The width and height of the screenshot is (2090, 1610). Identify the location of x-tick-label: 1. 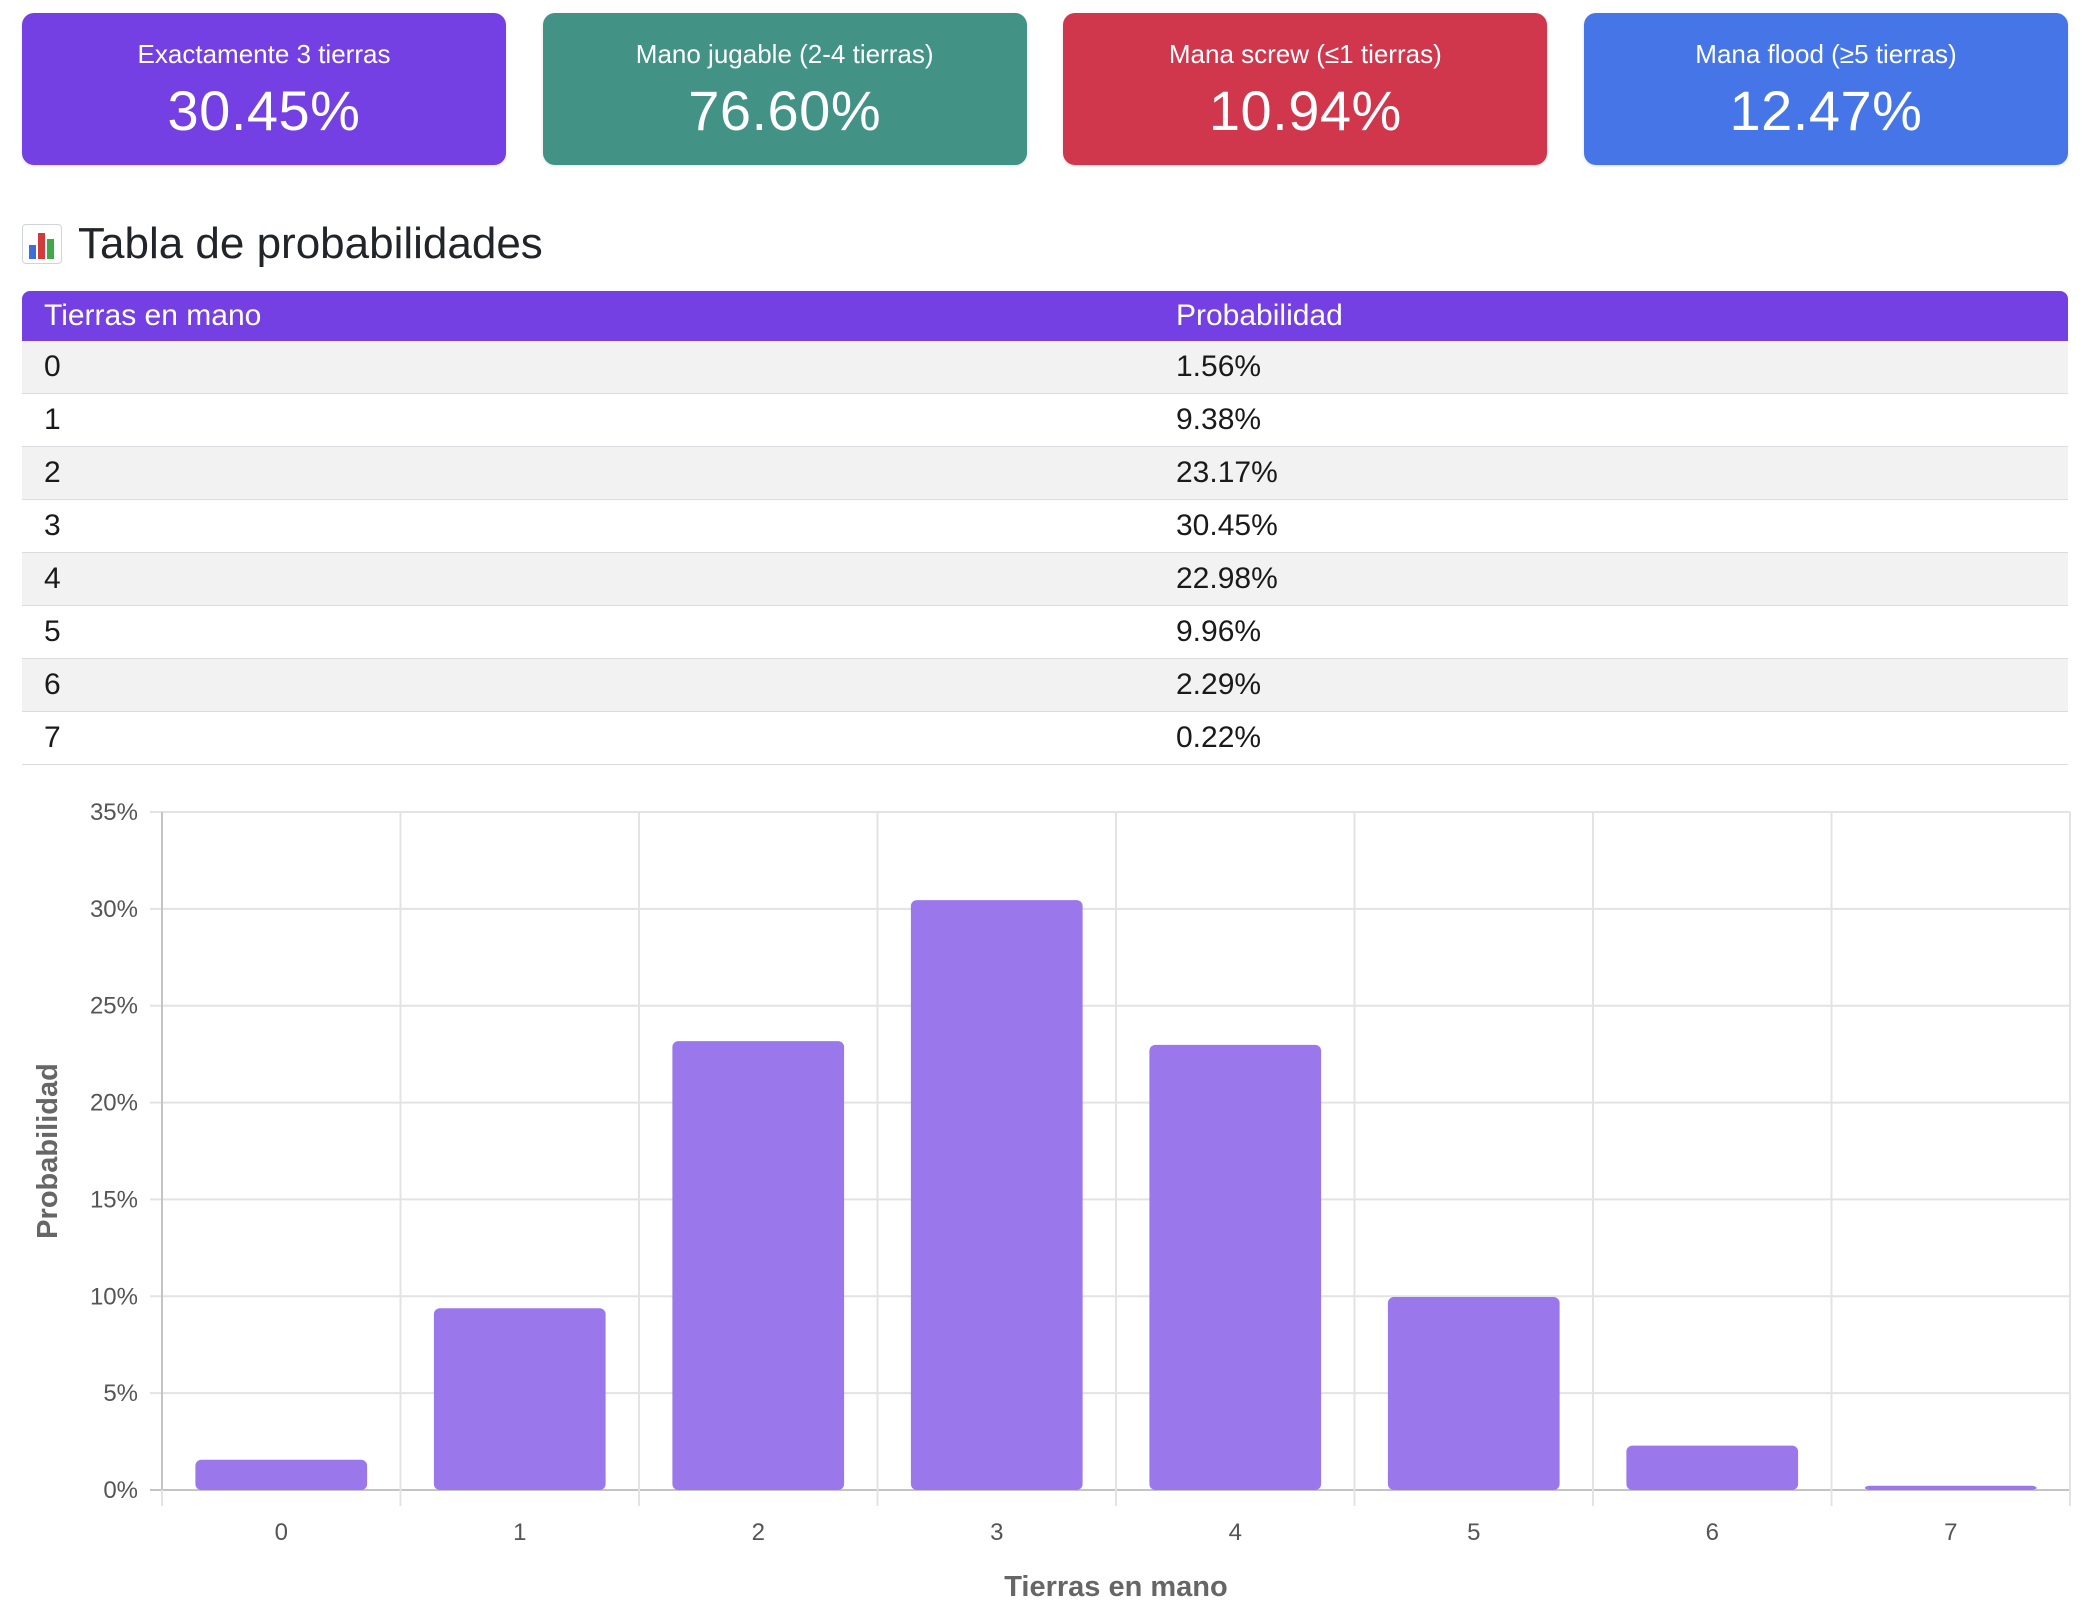
(519, 1532).